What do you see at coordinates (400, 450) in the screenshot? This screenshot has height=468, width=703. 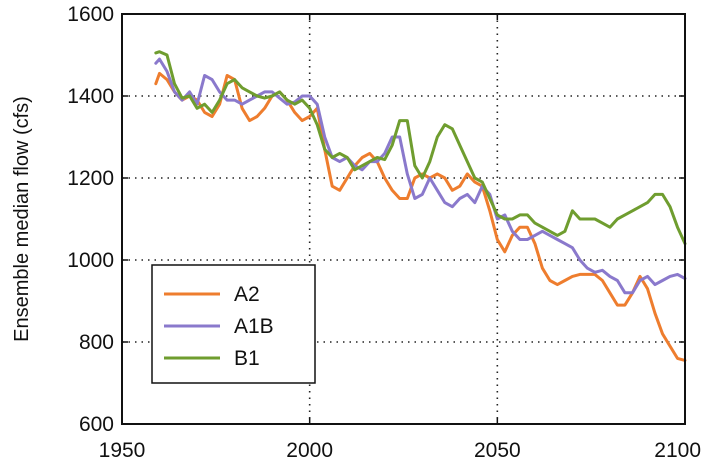 I see `x-axis-tick-labels: 1950 2000 2050 2100` at bounding box center [400, 450].